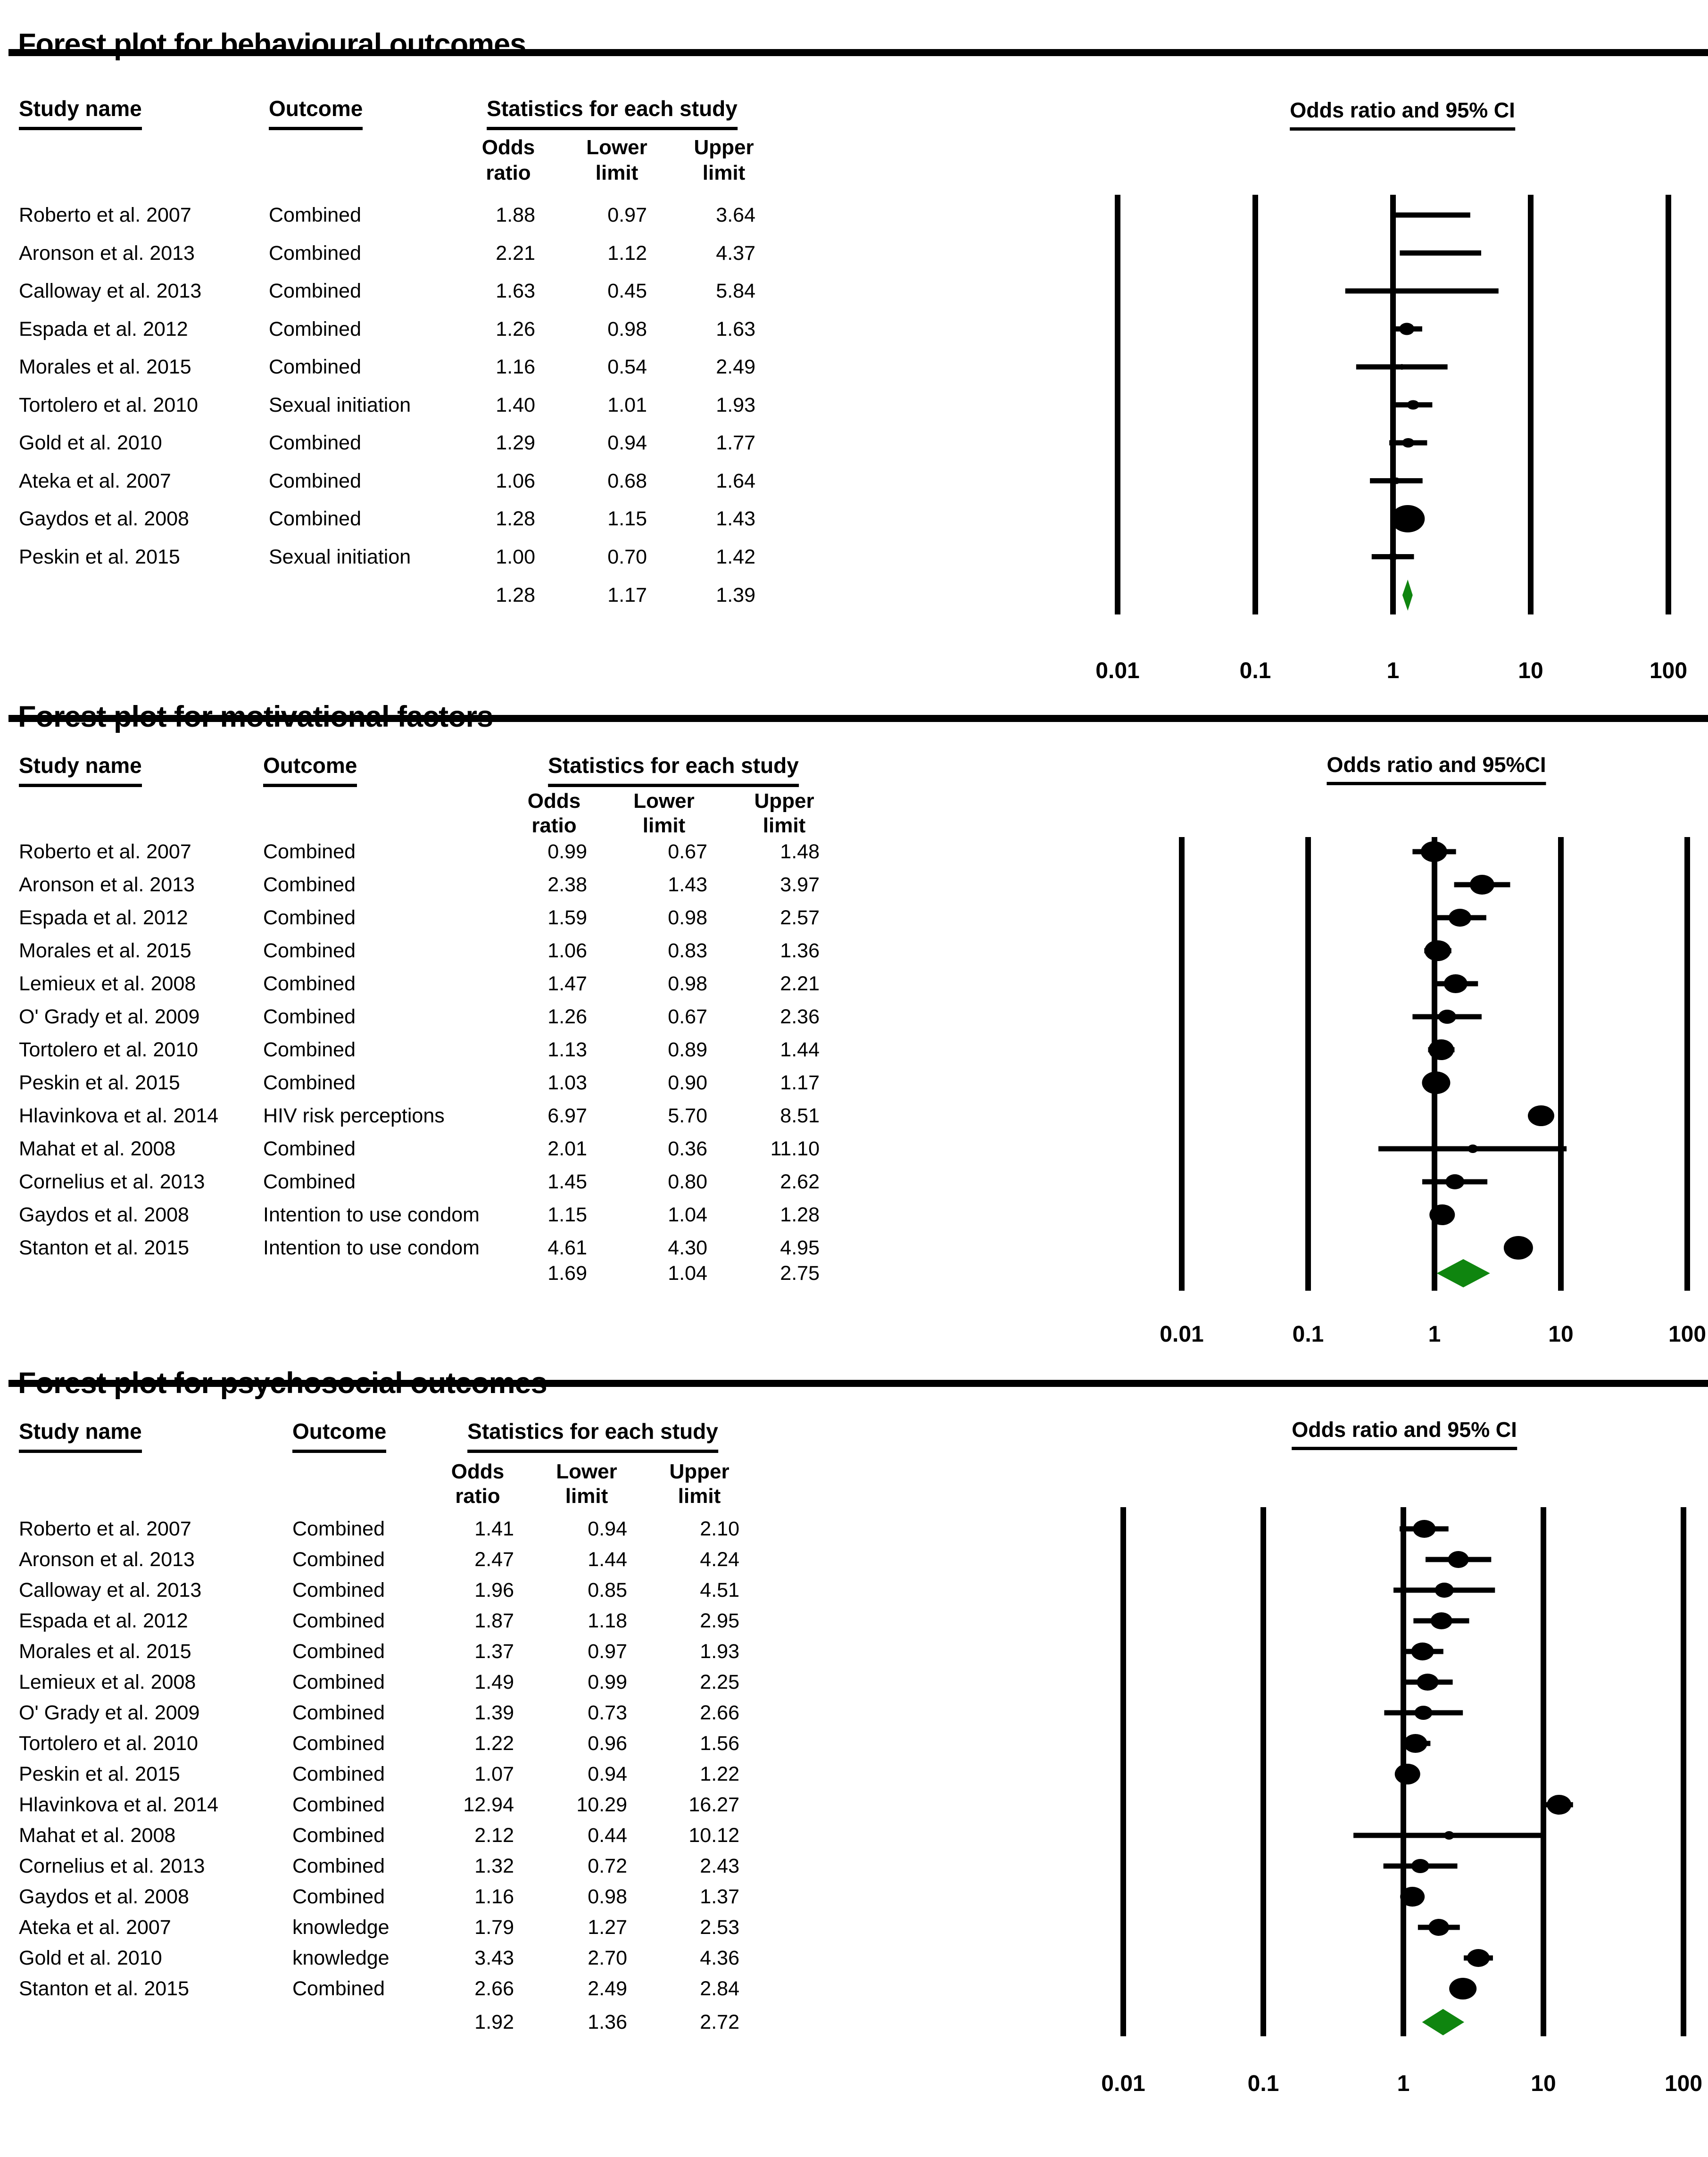  What do you see at coordinates (316, 113) in the screenshot?
I see `column-header-outcome: Outcome` at bounding box center [316, 113].